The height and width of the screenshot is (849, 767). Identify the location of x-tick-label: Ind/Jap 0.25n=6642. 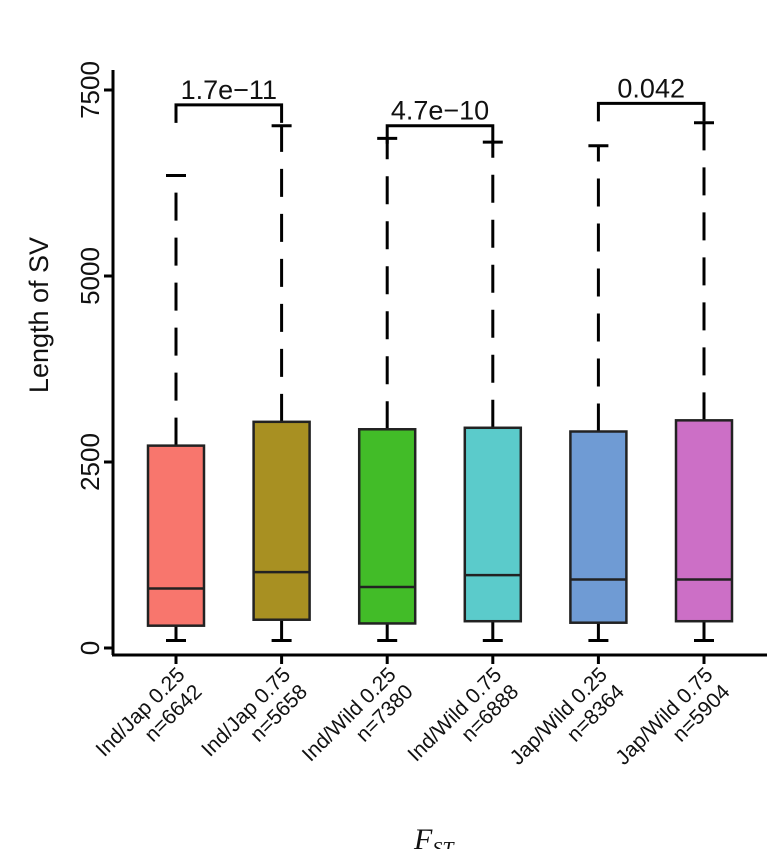
(149, 720).